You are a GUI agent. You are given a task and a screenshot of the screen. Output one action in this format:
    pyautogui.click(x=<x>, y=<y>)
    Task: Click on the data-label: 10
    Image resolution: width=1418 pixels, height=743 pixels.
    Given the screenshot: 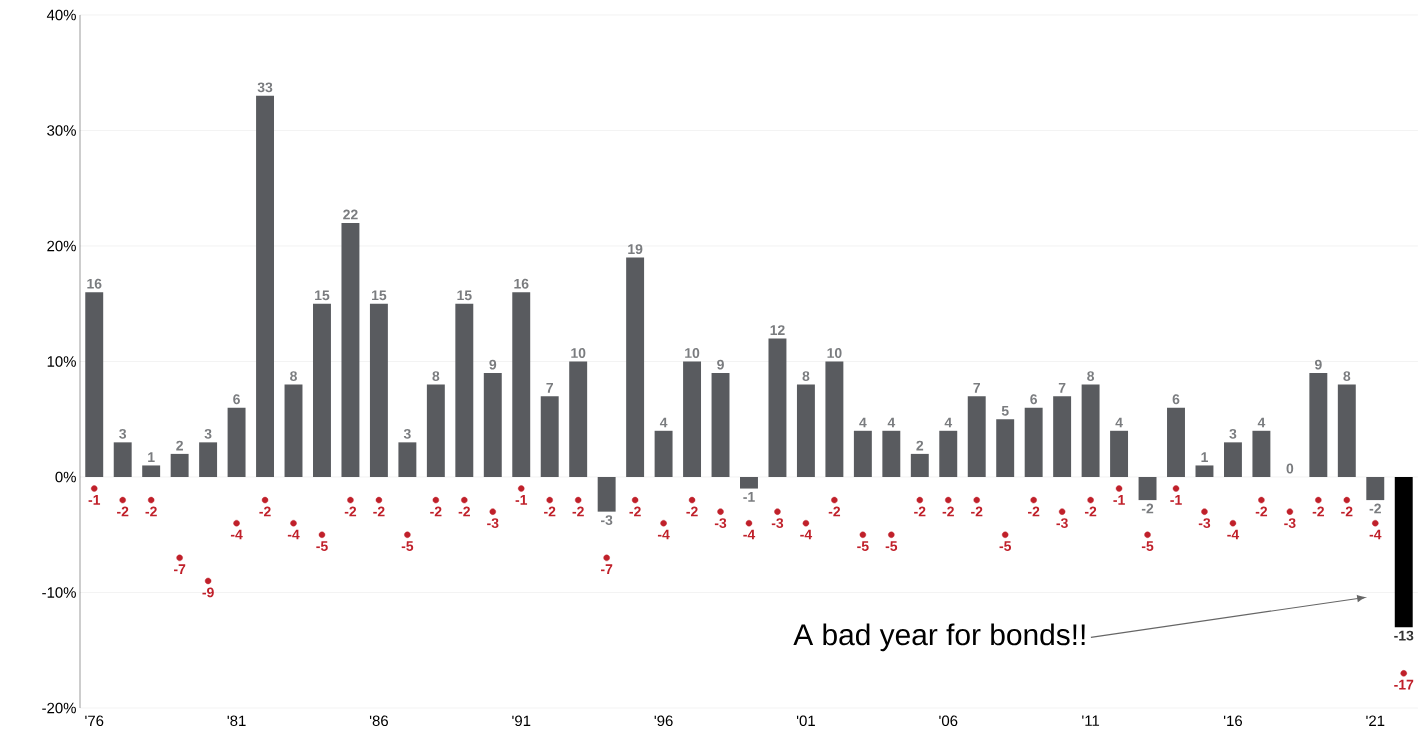 What is the action you would take?
    pyautogui.click(x=578, y=353)
    